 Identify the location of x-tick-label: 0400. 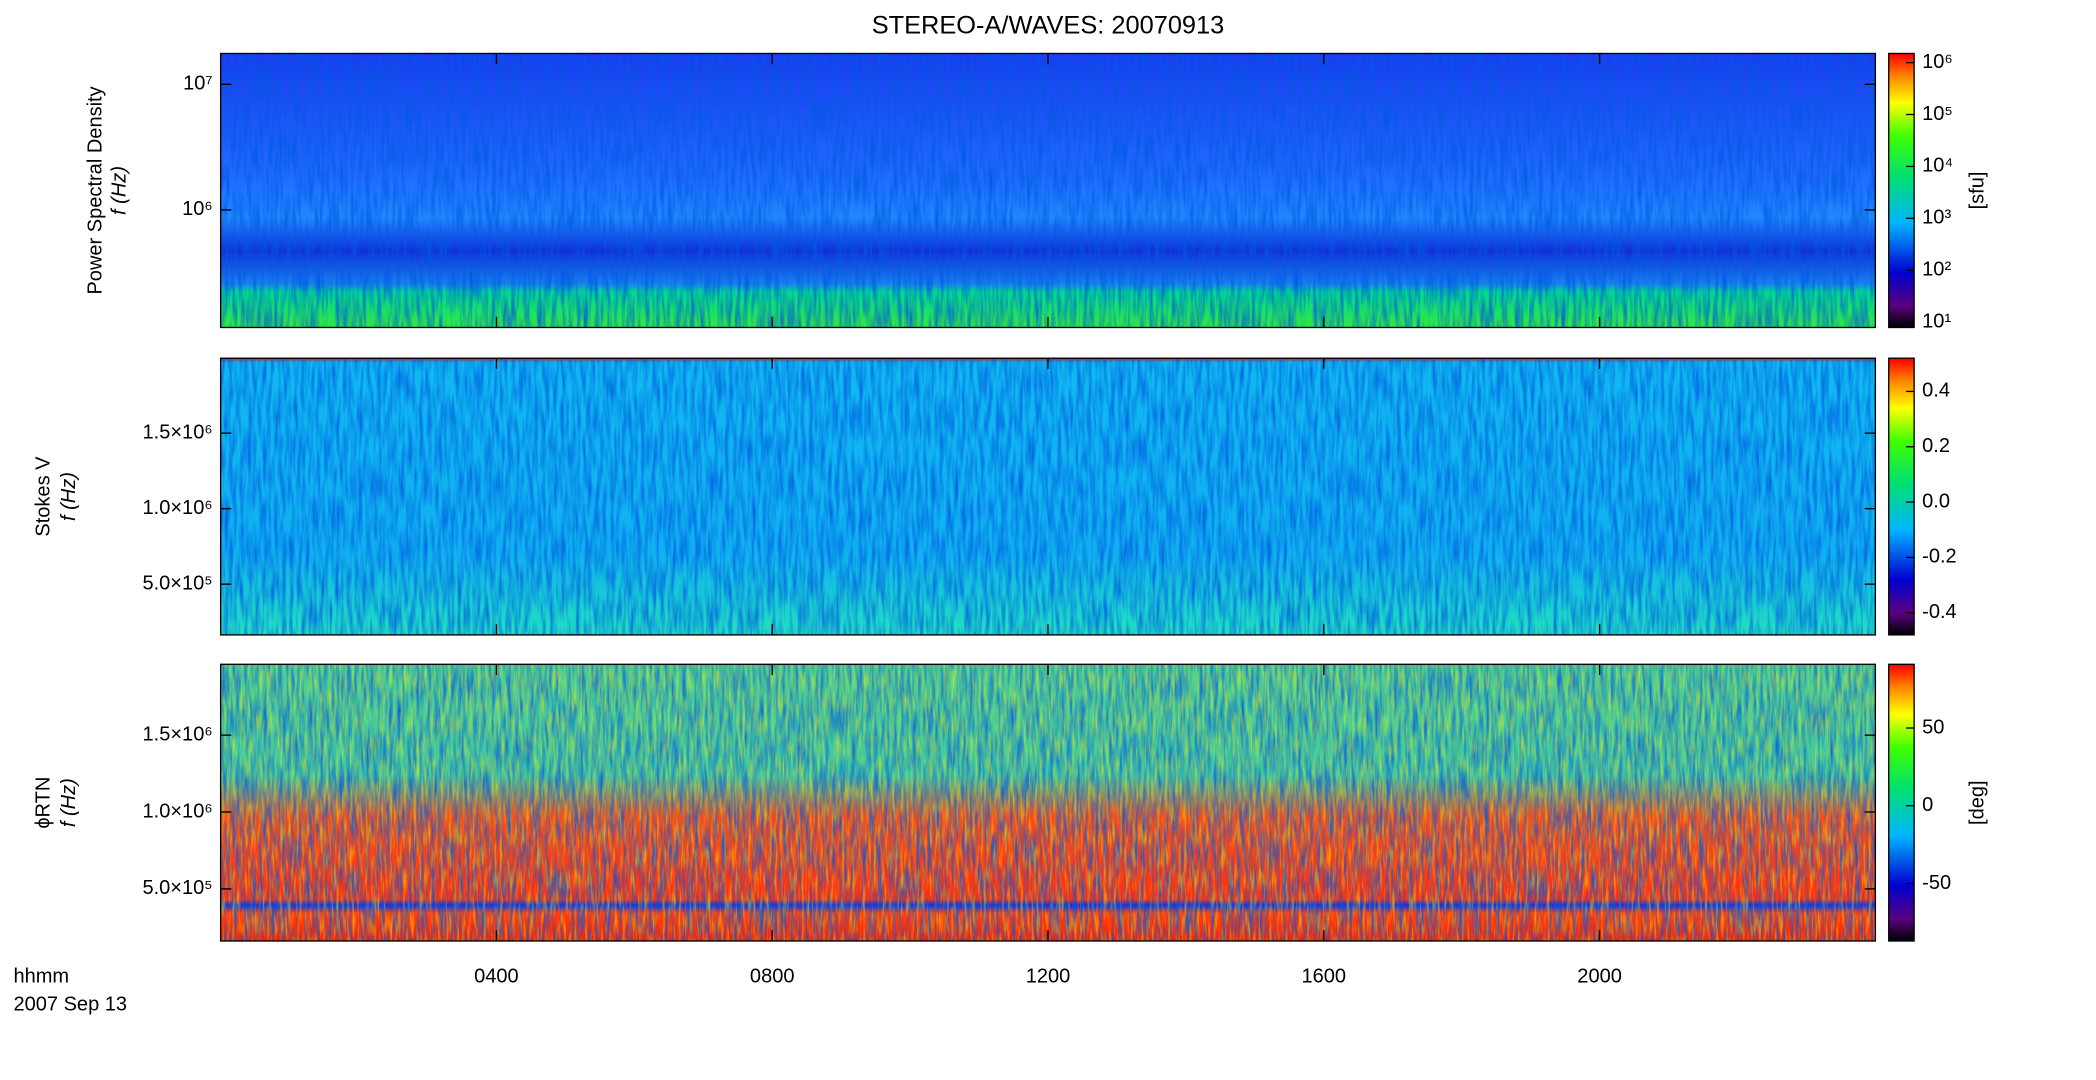
(496, 976).